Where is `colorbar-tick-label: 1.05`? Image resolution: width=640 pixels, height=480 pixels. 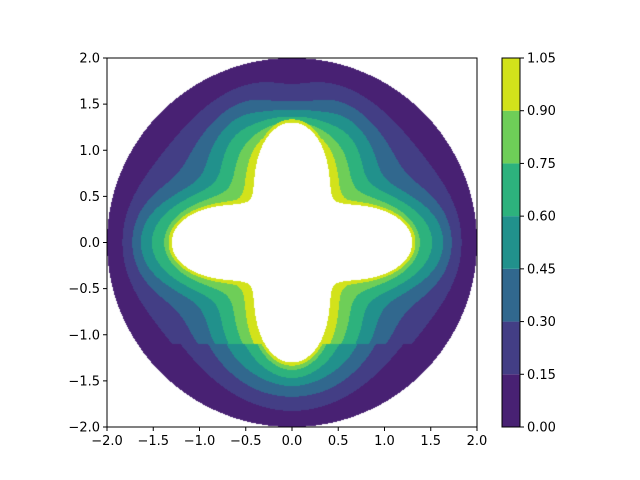 colorbar-tick-label: 1.05 is located at coordinates (541, 59).